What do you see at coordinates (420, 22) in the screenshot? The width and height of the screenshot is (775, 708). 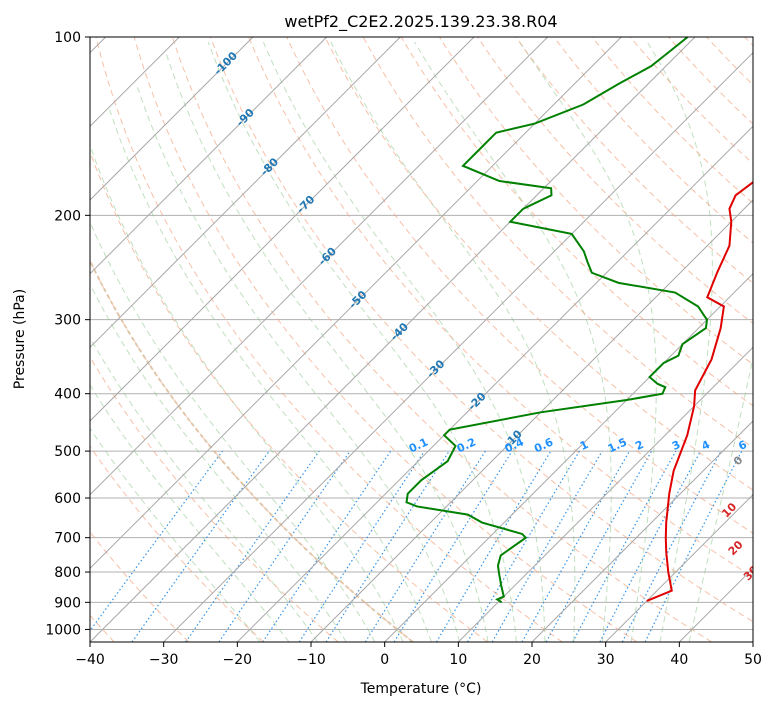 I see `chart-title: wetPf2_C2E2.2025.139.23.38.R04` at bounding box center [420, 22].